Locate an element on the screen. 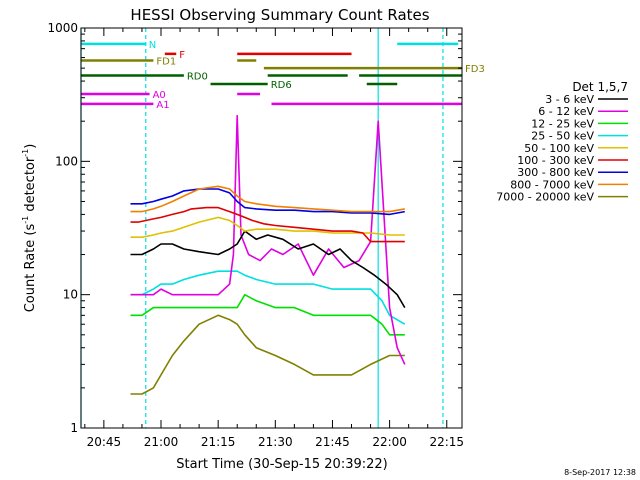  x-tick-label: 21:30 is located at coordinates (275, 442).